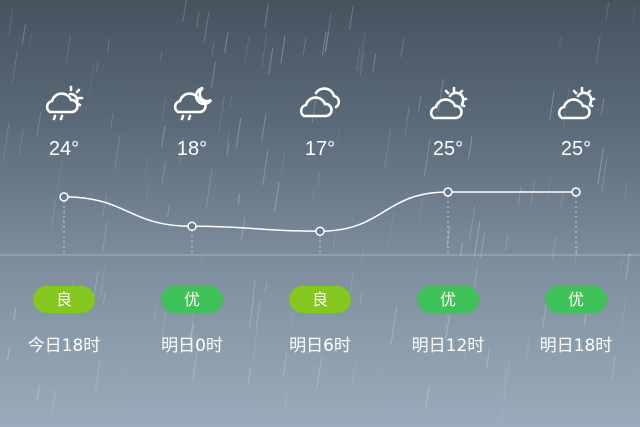 This screenshot has height=427, width=640. Describe the element at coordinates (64, 149) in the screenshot. I see `temperature-label: 24°` at that location.